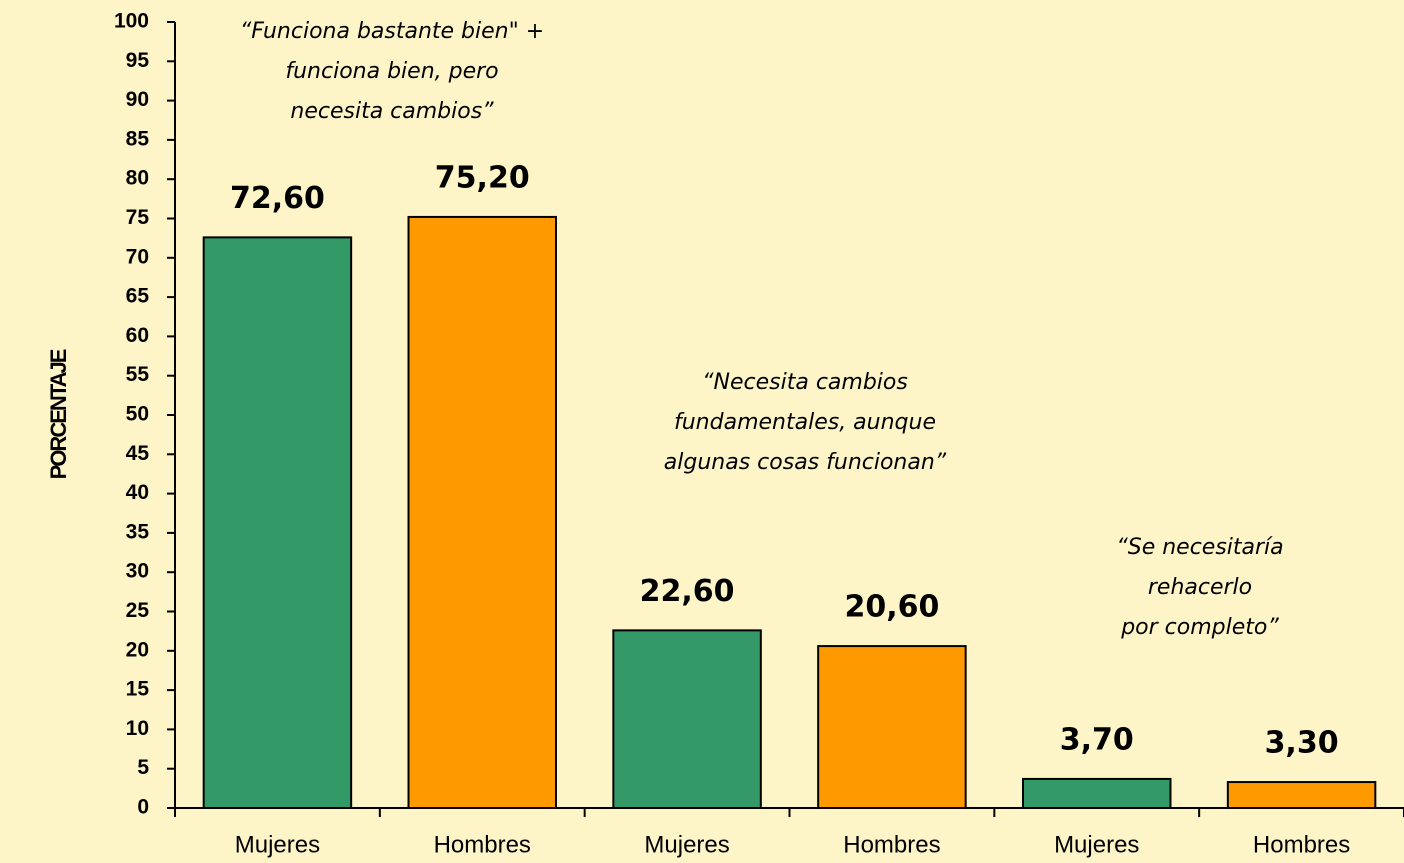 The height and width of the screenshot is (863, 1404). What do you see at coordinates (138, 138) in the screenshot?
I see `y-tick-label: 85` at bounding box center [138, 138].